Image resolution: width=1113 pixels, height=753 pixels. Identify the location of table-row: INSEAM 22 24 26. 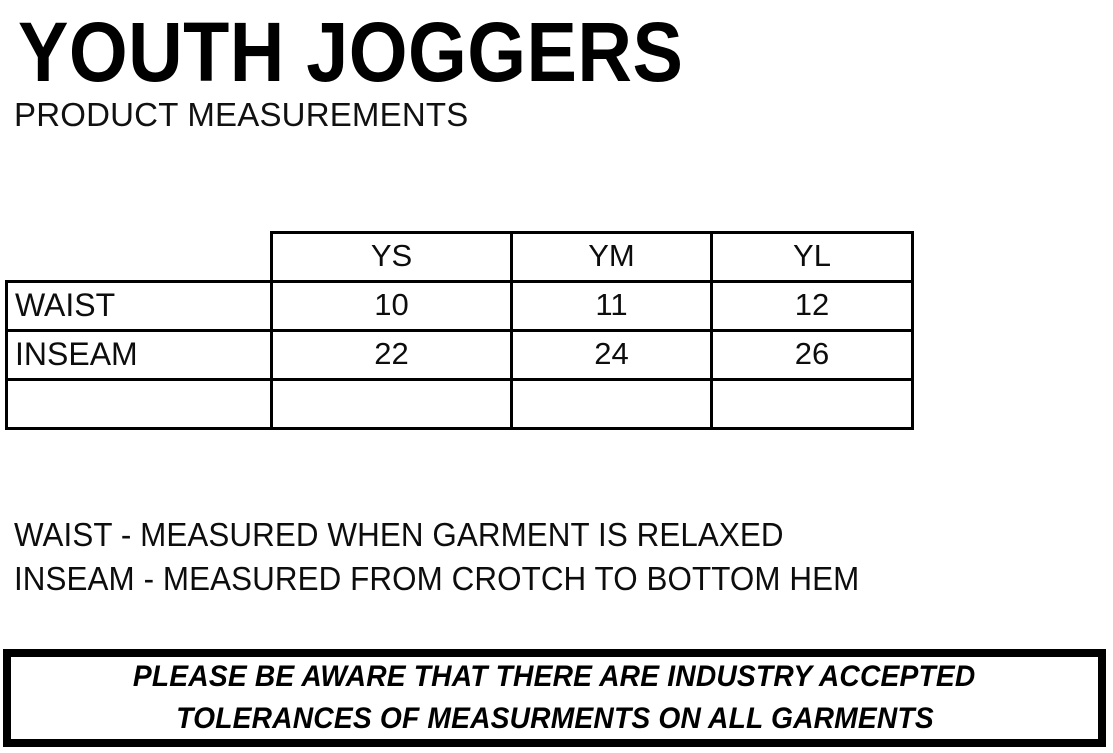
(459, 355).